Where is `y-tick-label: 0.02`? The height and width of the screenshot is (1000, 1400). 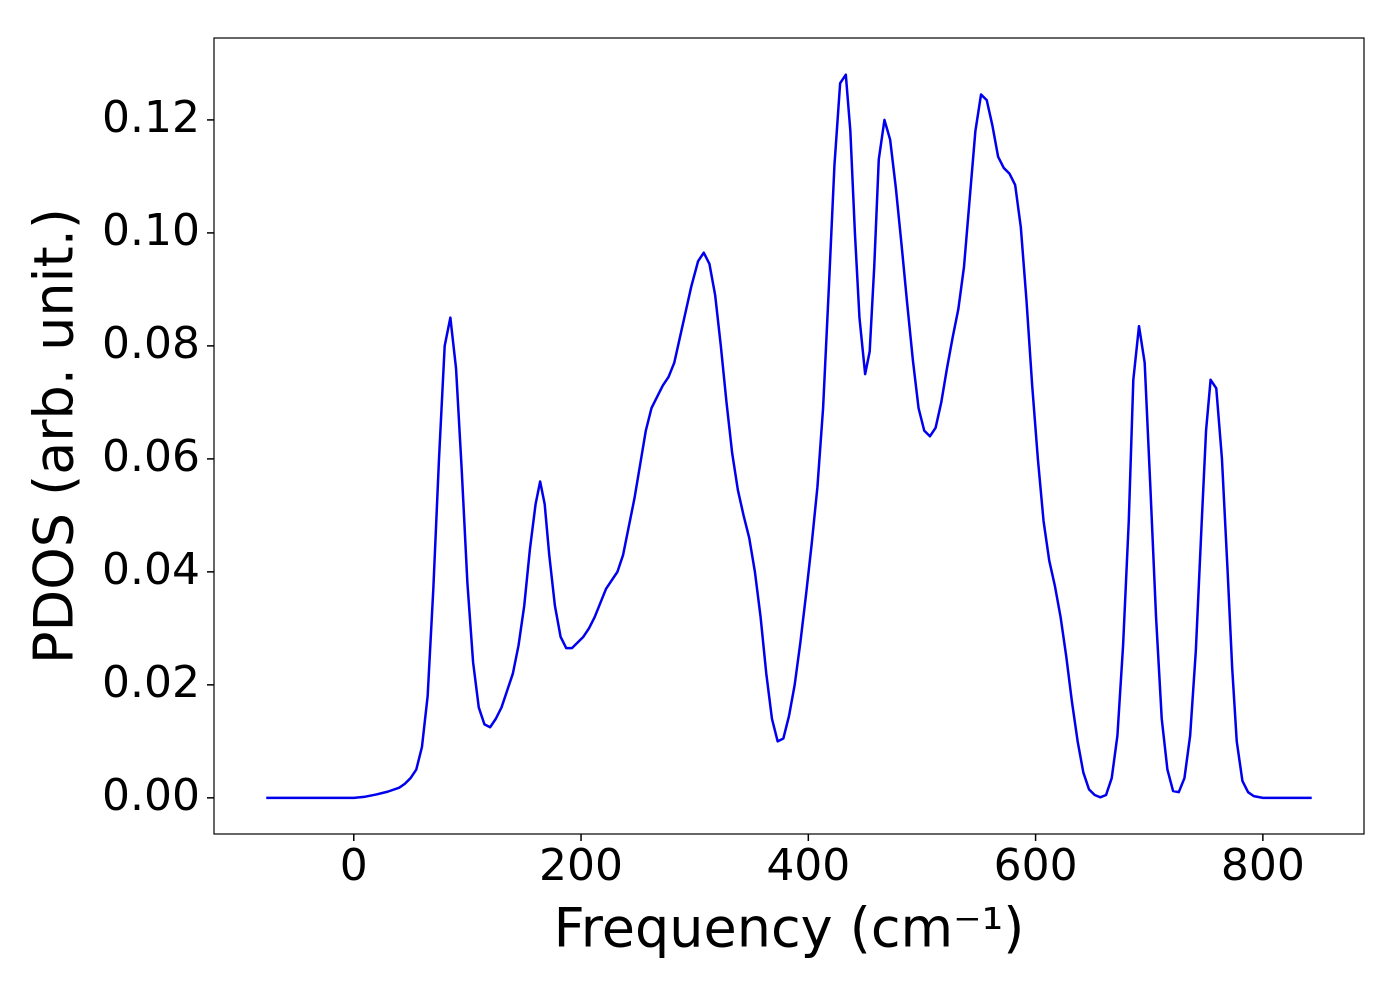 y-tick-label: 0.02 is located at coordinates (151, 682).